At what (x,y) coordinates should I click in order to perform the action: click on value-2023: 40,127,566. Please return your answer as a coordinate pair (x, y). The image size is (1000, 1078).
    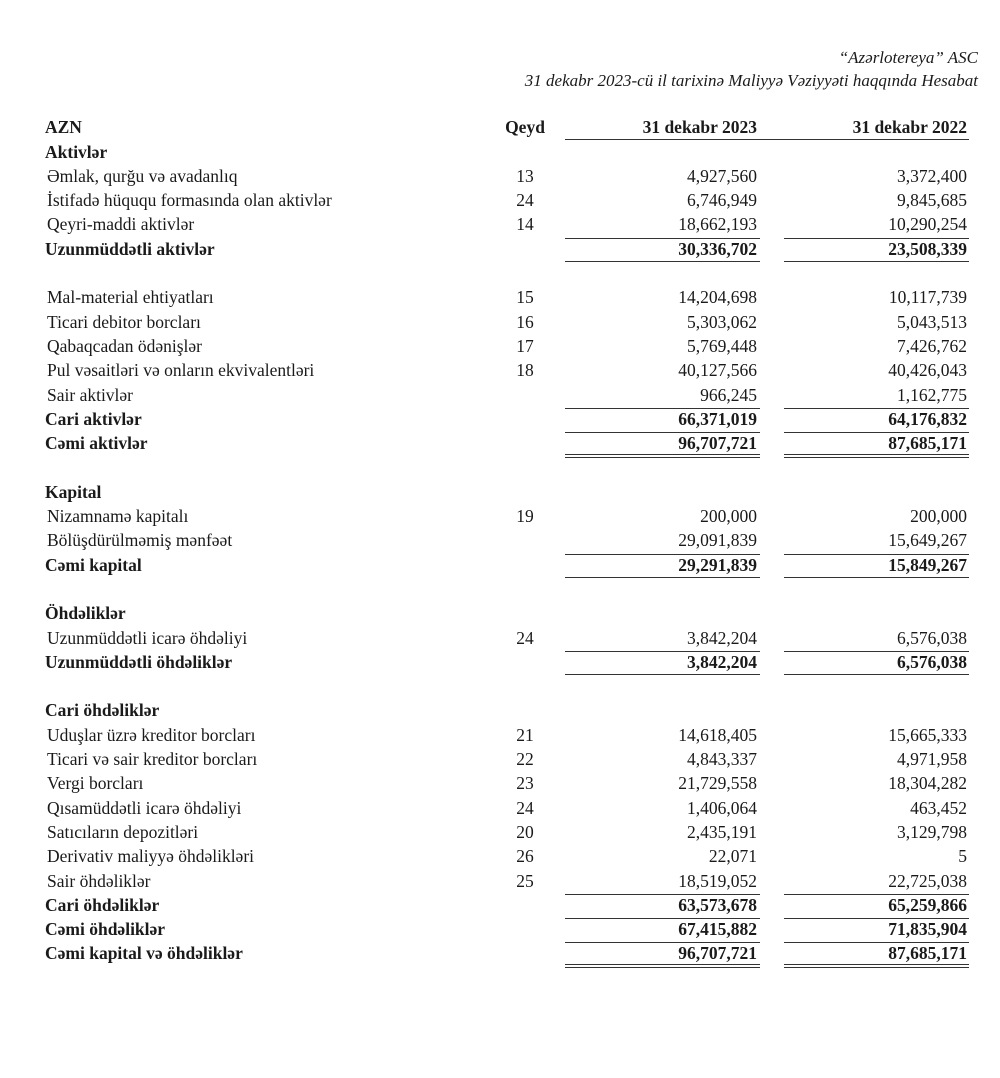
    Looking at the image, I should click on (717, 370).